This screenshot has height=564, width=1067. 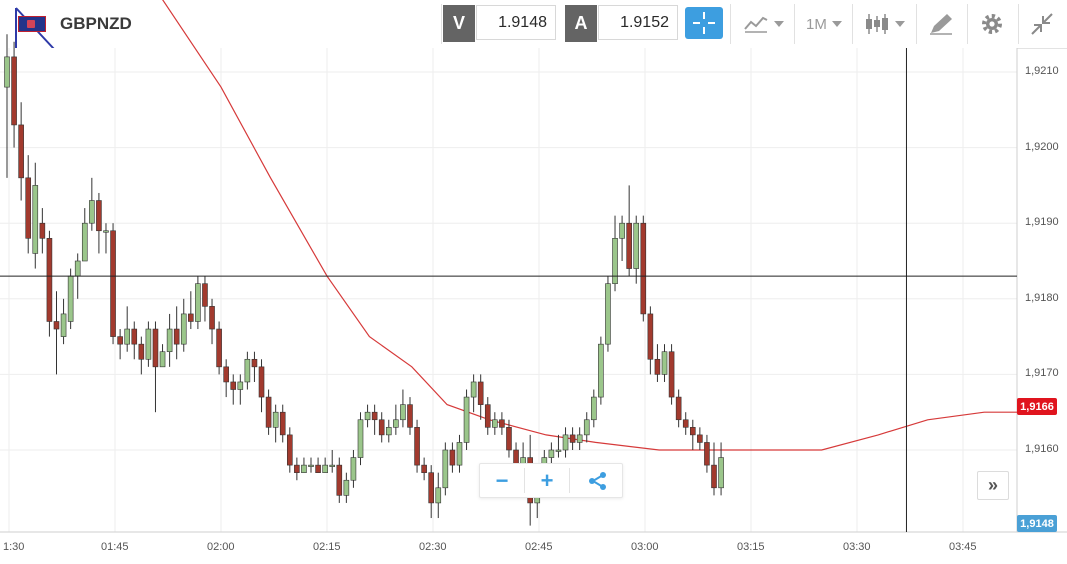 I want to click on indicators-button, so click(x=763, y=24).